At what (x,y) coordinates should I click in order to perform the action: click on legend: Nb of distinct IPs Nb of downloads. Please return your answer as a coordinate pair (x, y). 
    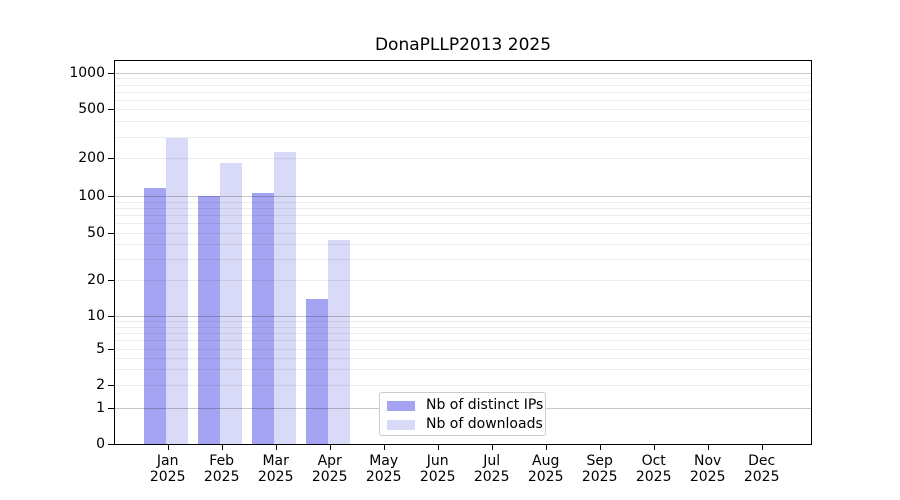
    Looking at the image, I should click on (462, 414).